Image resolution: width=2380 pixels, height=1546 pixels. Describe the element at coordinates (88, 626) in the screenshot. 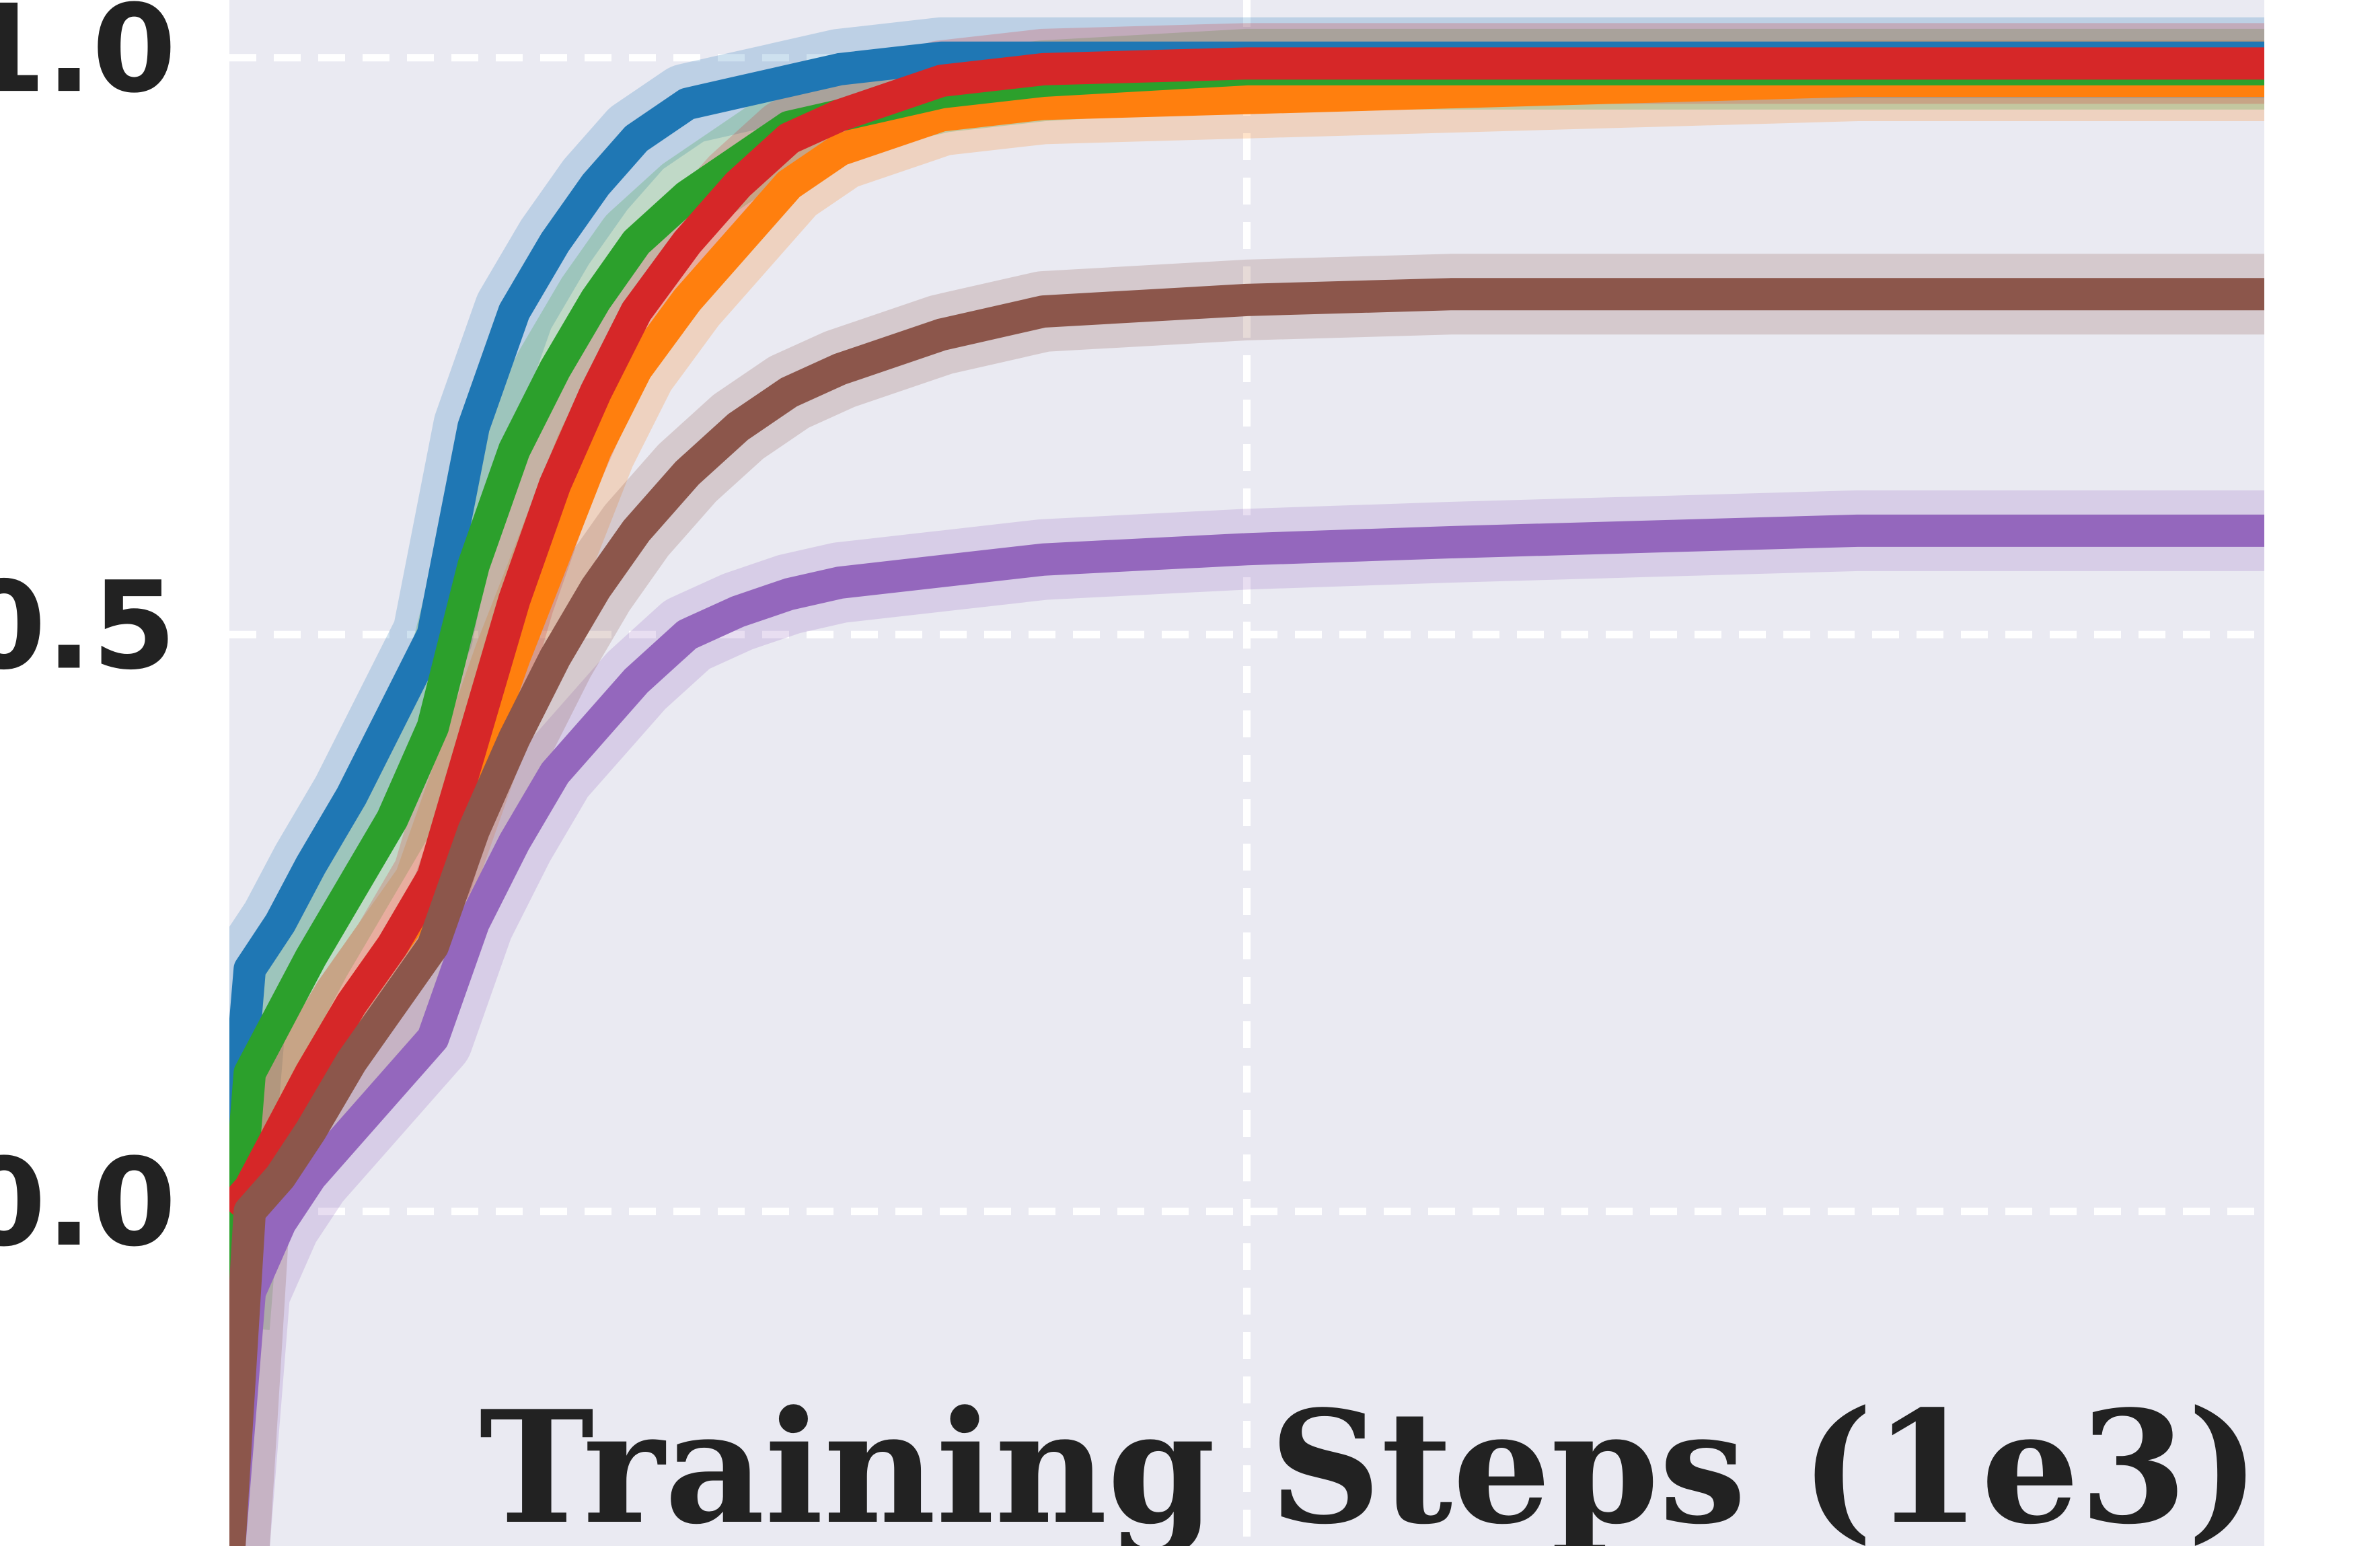

I see `y-tick-label: 0.5` at that location.